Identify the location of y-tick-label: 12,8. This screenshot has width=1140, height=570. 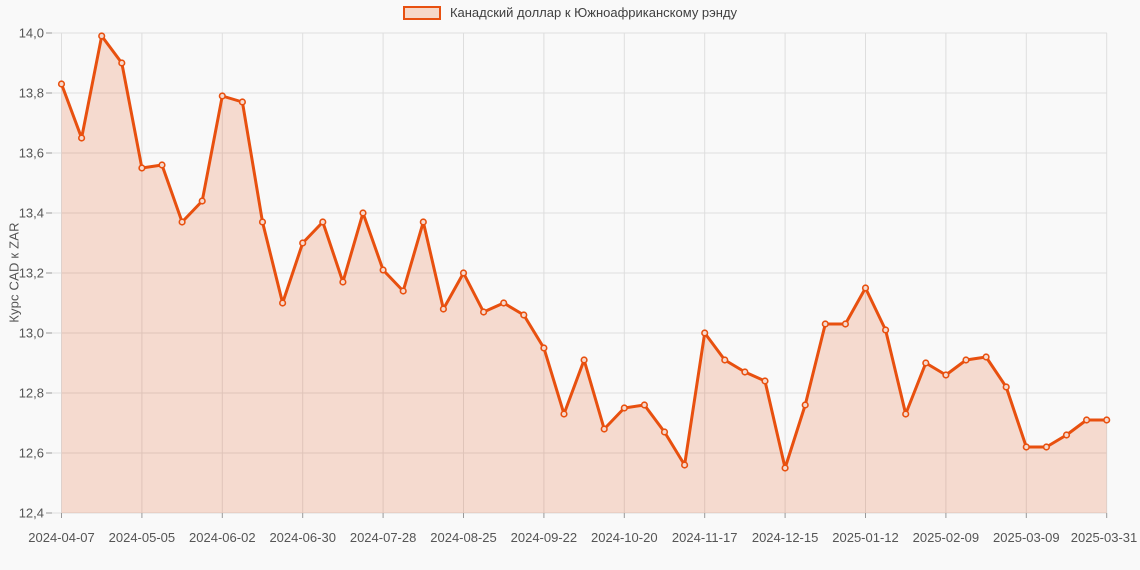
(31, 393).